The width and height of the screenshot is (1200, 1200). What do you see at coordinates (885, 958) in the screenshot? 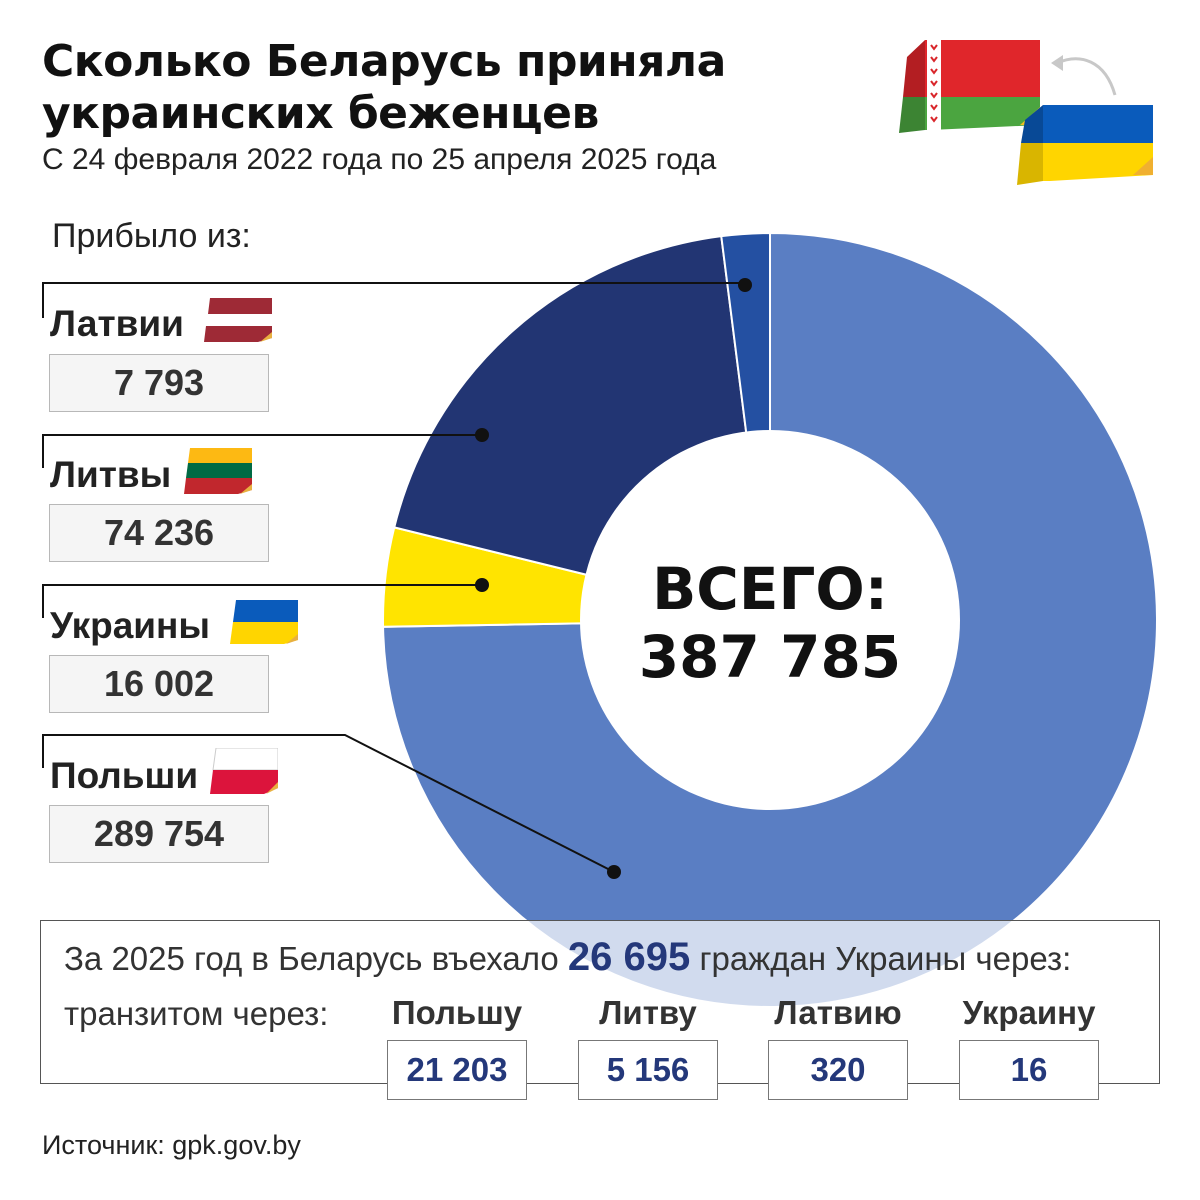
I see `panel-suffix: граждан Украины через:` at bounding box center [885, 958].